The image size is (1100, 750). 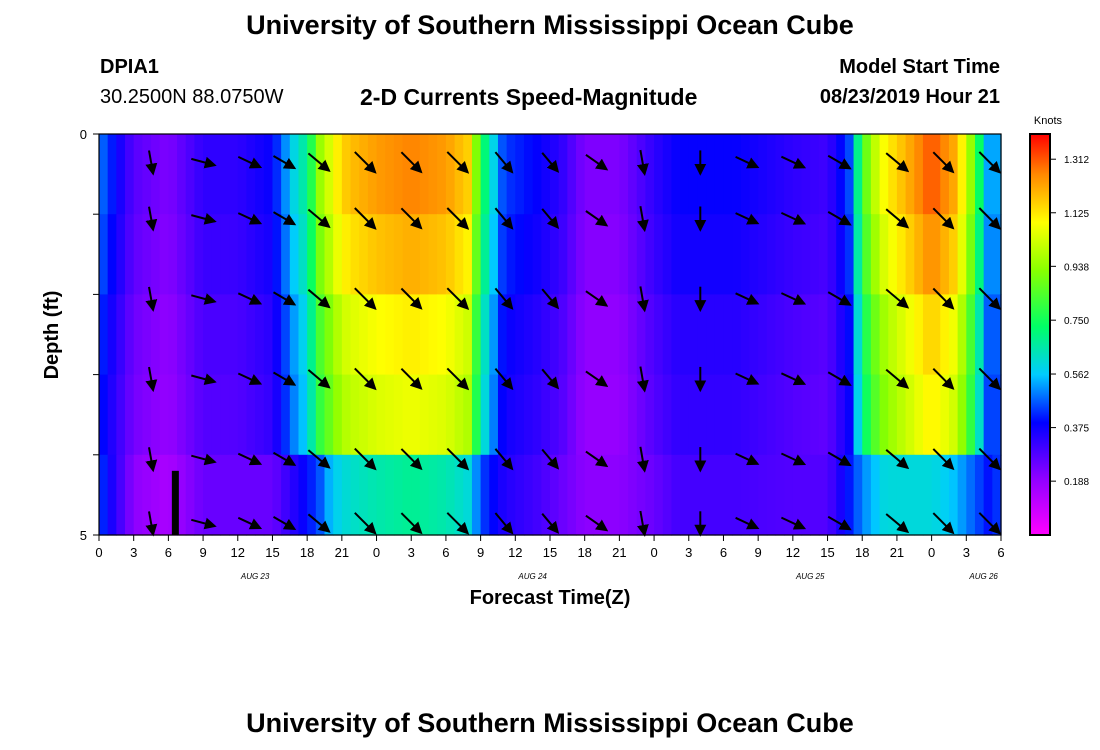 I want to click on x-tick-label: 21, so click(x=897, y=552).